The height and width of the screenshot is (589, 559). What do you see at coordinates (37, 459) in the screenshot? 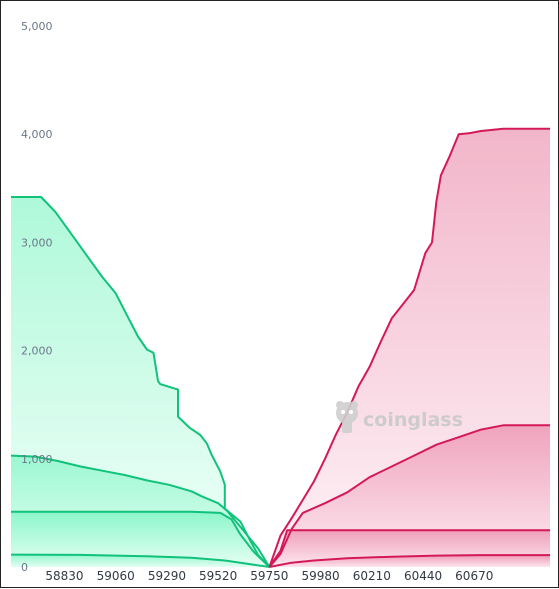
I see `y-tick-label: 1,000` at bounding box center [37, 459].